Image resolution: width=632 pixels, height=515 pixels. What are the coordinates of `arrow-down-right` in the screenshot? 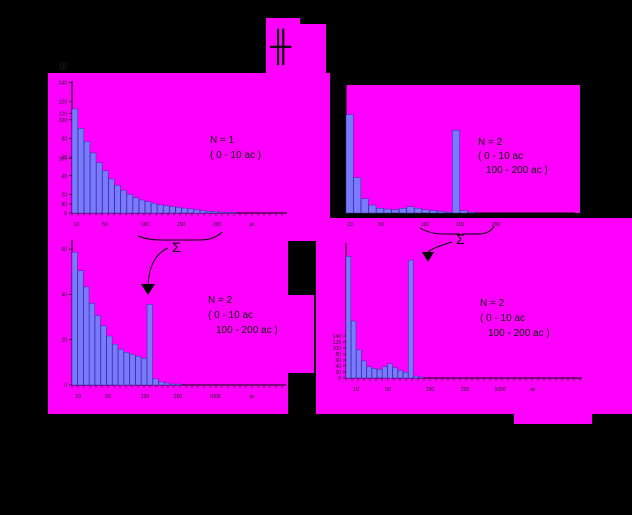 It's located at (440, 247).